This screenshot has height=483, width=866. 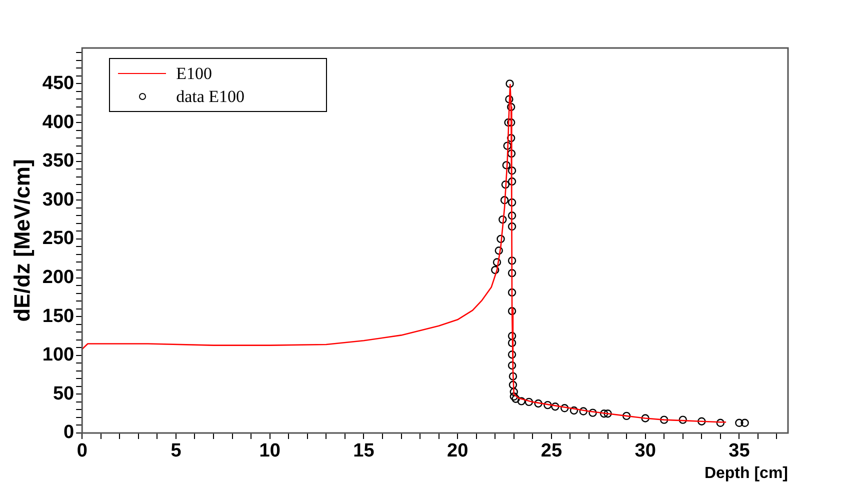 I want to click on x-tick-label: 25, so click(x=551, y=451).